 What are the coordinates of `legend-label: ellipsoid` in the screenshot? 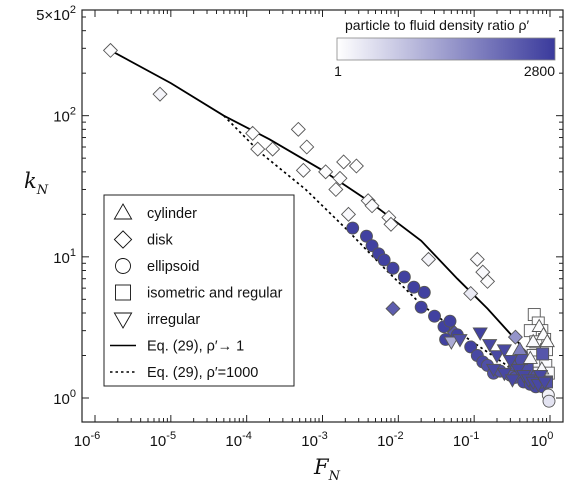 It's located at (173, 267).